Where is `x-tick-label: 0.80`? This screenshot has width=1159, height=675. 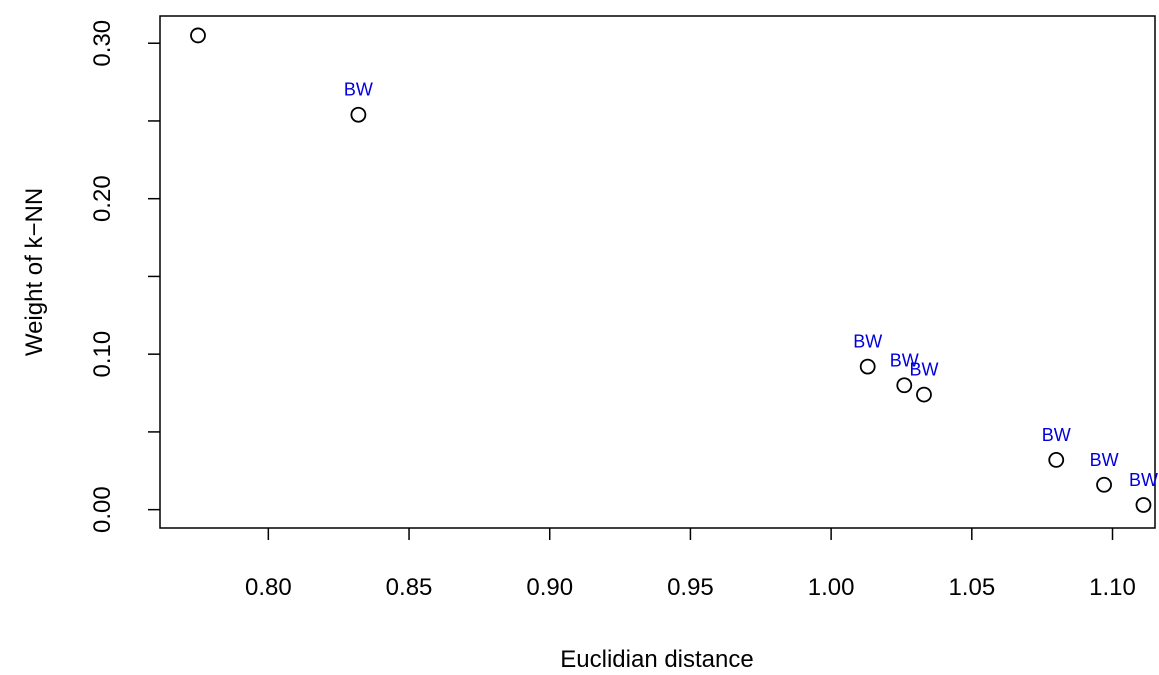 x-tick-label: 0.80 is located at coordinates (268, 587).